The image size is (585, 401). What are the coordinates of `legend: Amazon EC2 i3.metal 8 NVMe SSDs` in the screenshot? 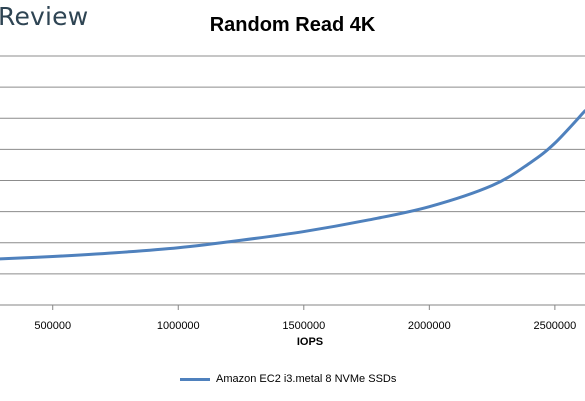 It's located at (288, 379).